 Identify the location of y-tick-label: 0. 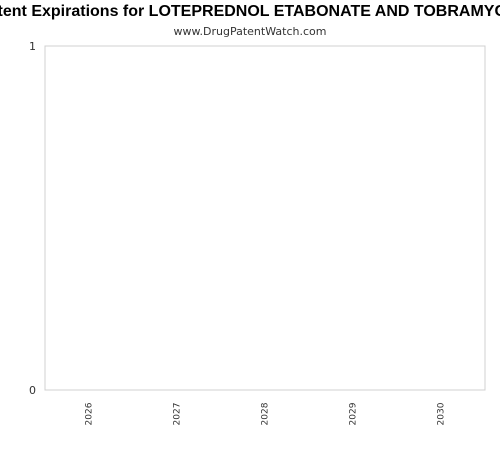
(32, 390).